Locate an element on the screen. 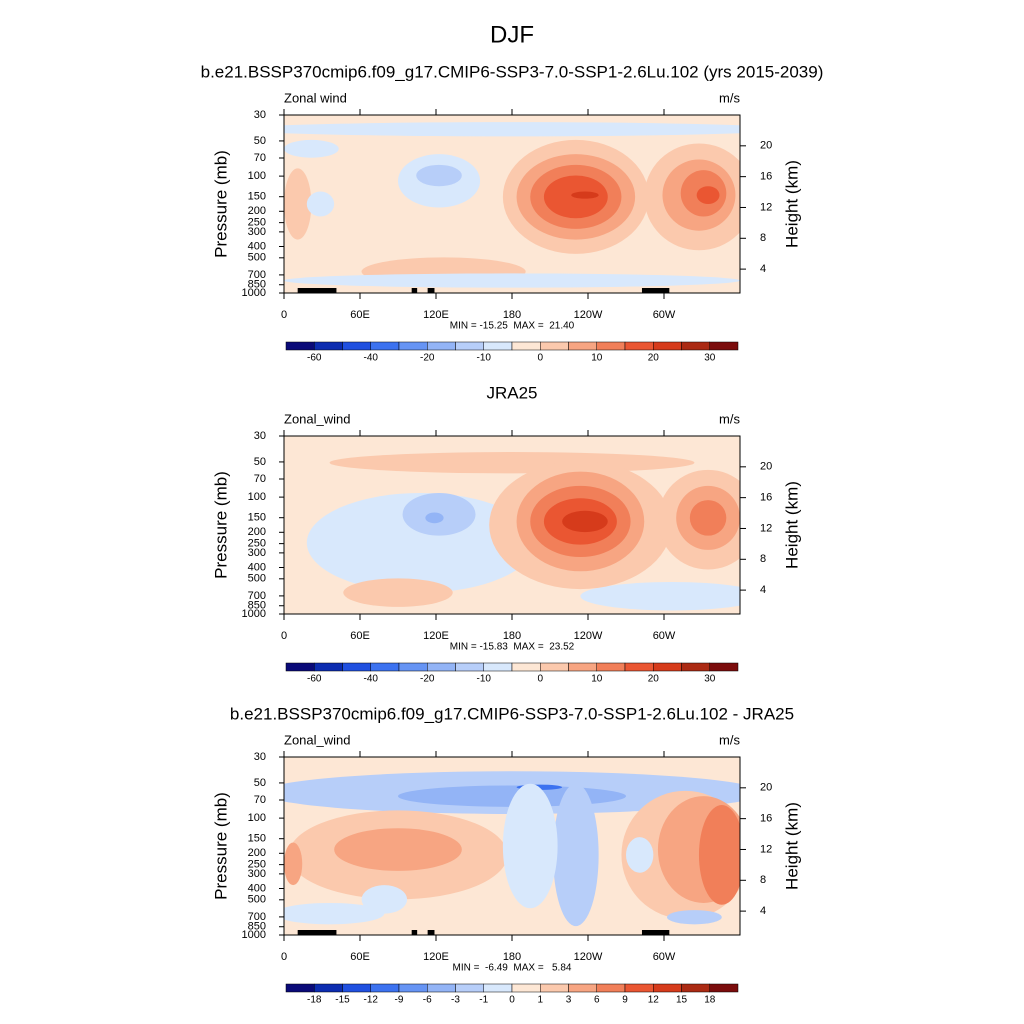 This screenshot has width=1024, height=1024. colorbar-label: -60 is located at coordinates (314, 358).